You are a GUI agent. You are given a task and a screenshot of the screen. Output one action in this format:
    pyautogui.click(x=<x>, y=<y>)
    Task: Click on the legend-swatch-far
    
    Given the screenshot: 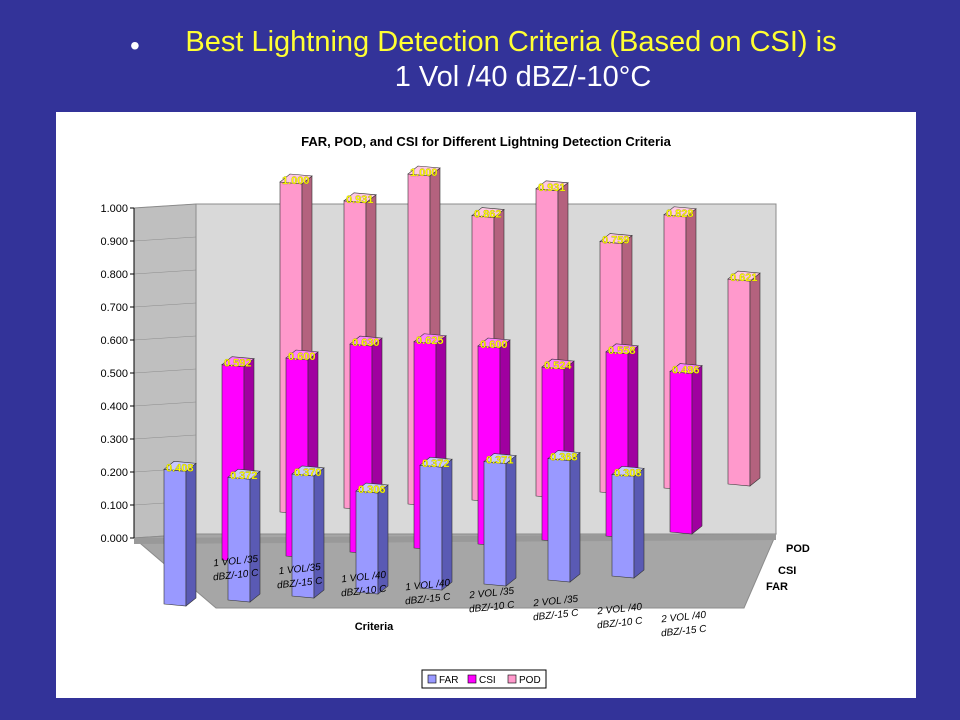 What is the action you would take?
    pyautogui.click(x=432, y=679)
    